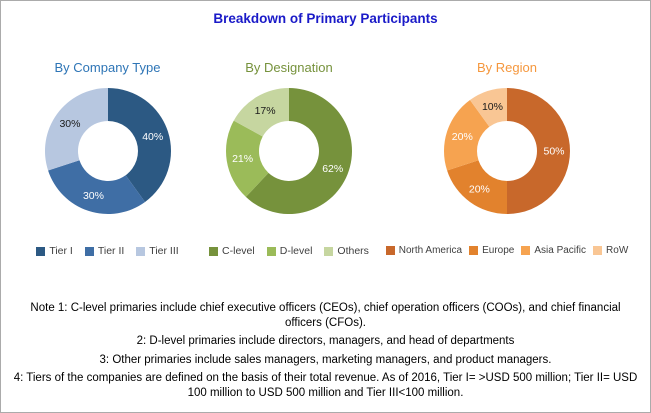 This screenshot has width=651, height=413. I want to click on company-type-legend: Tier I Tier II Tier III, so click(107, 251).